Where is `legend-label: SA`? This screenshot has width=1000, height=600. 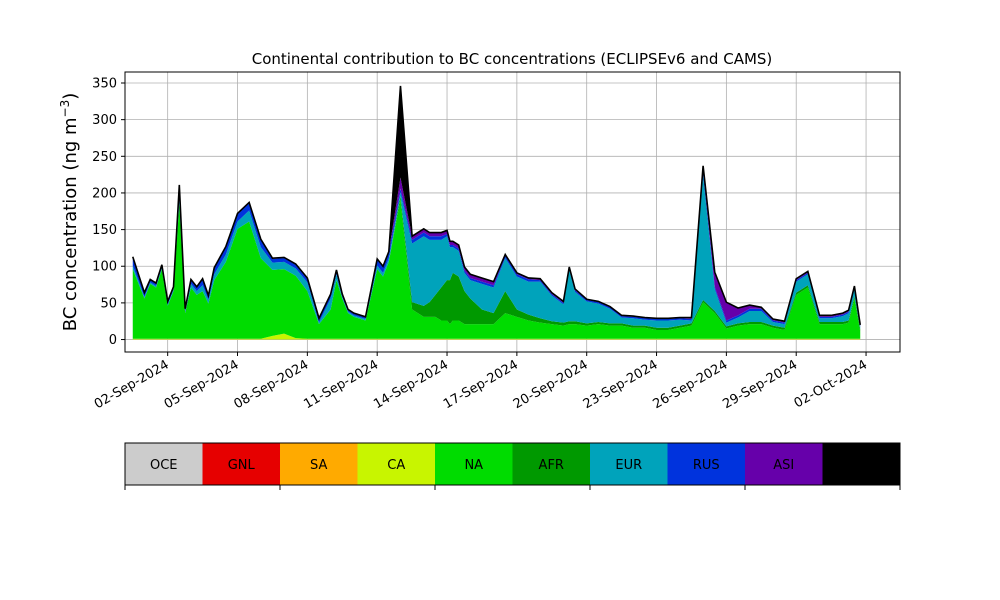 legend-label: SA is located at coordinates (318, 465).